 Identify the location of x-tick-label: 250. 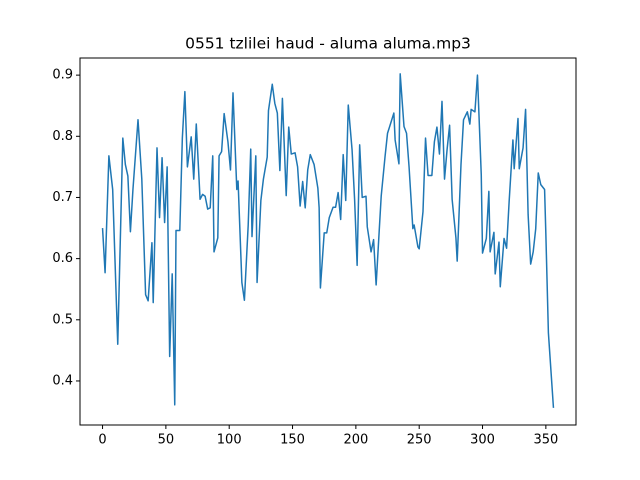
(419, 440).